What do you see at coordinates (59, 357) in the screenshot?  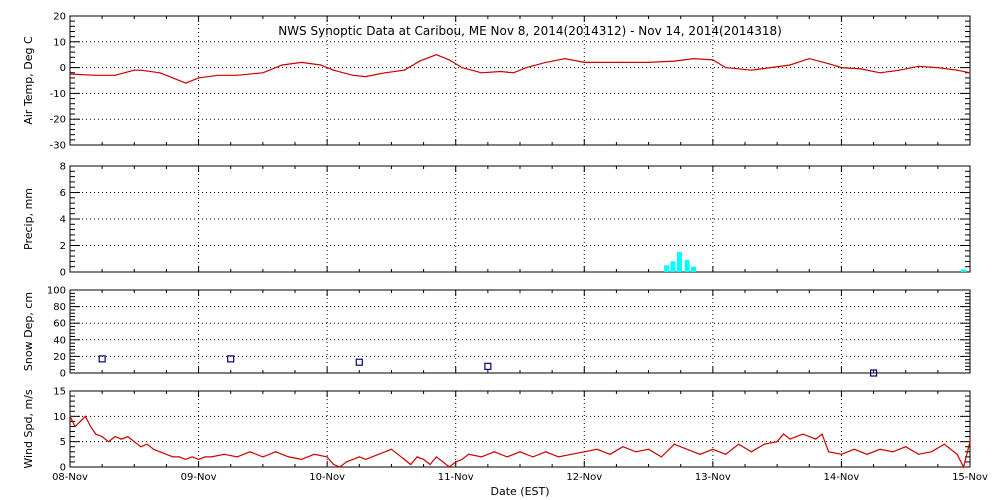 I see `y-tick-label: 20` at bounding box center [59, 357].